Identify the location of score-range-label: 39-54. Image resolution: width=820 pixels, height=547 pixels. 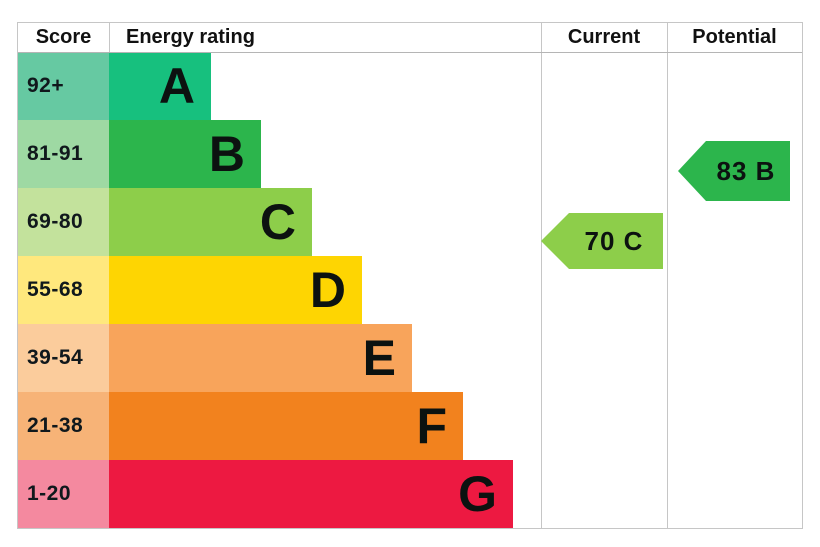
(63, 358).